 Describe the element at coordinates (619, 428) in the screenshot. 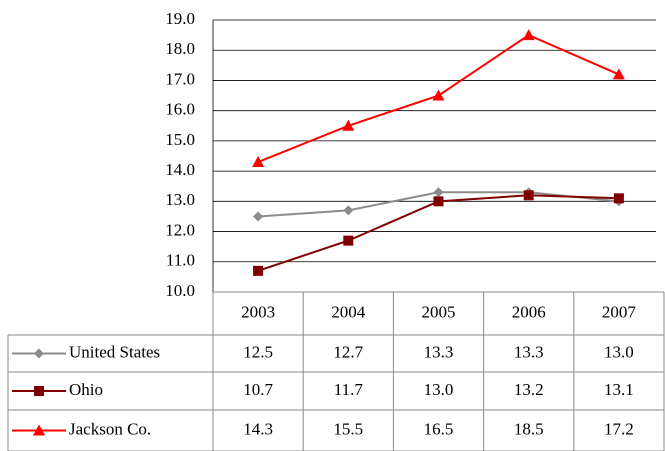

I see `table-value: 17.2` at that location.